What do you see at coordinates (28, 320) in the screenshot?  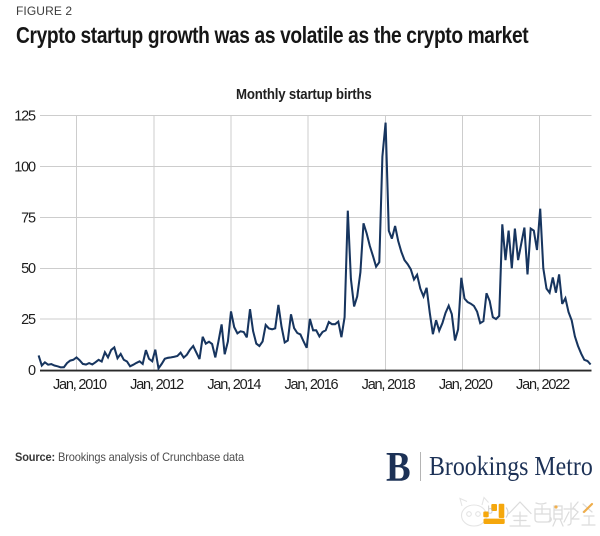 I see `svg-text: 25` at bounding box center [28, 320].